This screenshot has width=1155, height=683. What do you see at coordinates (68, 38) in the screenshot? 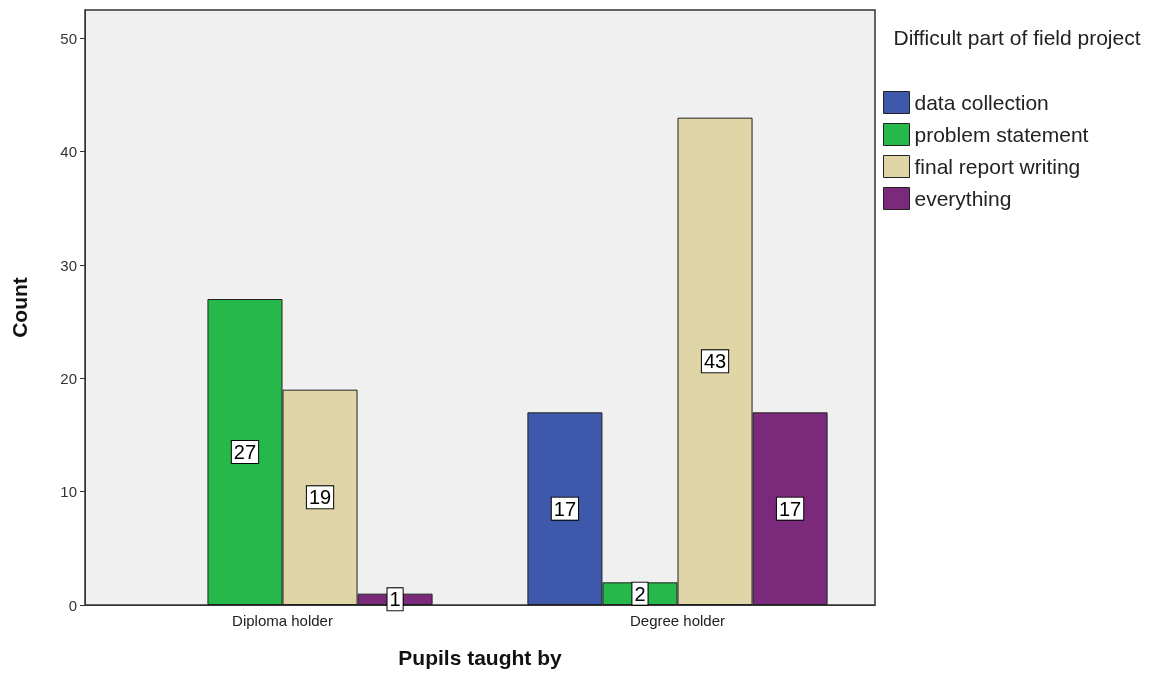
I see `y-tick-label: 50` at bounding box center [68, 38].